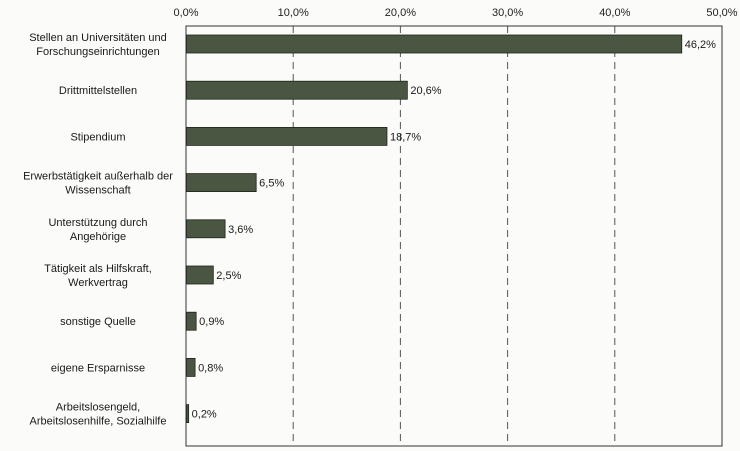  Describe the element at coordinates (400, 13) in the screenshot. I see `x-tick-label: 20,0%` at that location.